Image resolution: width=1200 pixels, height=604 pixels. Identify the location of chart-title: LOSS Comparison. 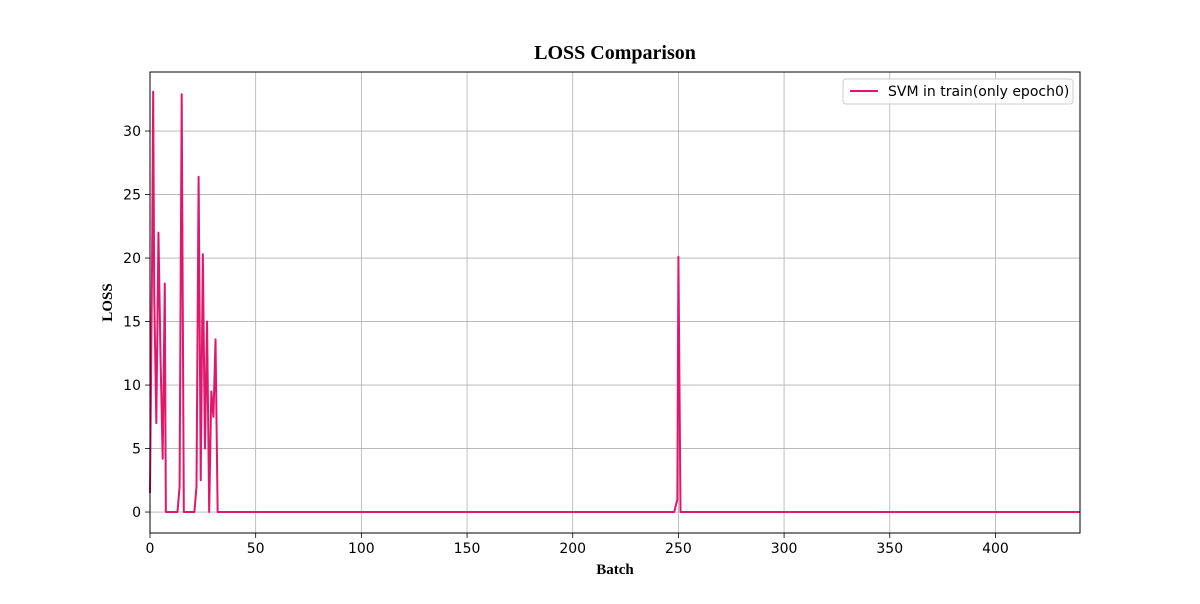
(615, 53).